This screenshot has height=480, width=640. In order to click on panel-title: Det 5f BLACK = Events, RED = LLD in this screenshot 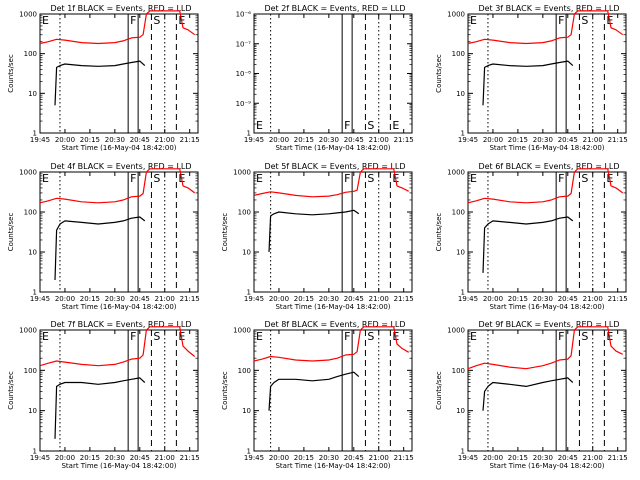, I will do `click(334, 166)`.